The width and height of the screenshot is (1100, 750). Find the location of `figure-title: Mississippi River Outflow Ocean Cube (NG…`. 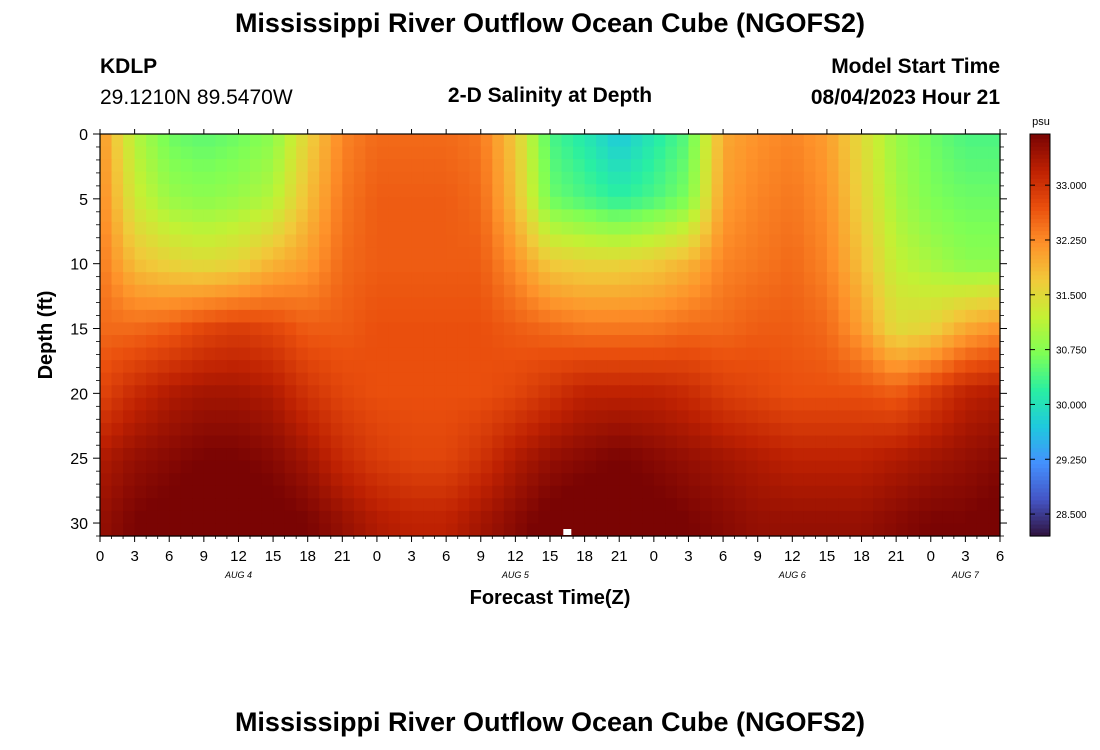

figure-title: Mississippi River Outflow Ocean Cube (NG… is located at coordinates (550, 23).